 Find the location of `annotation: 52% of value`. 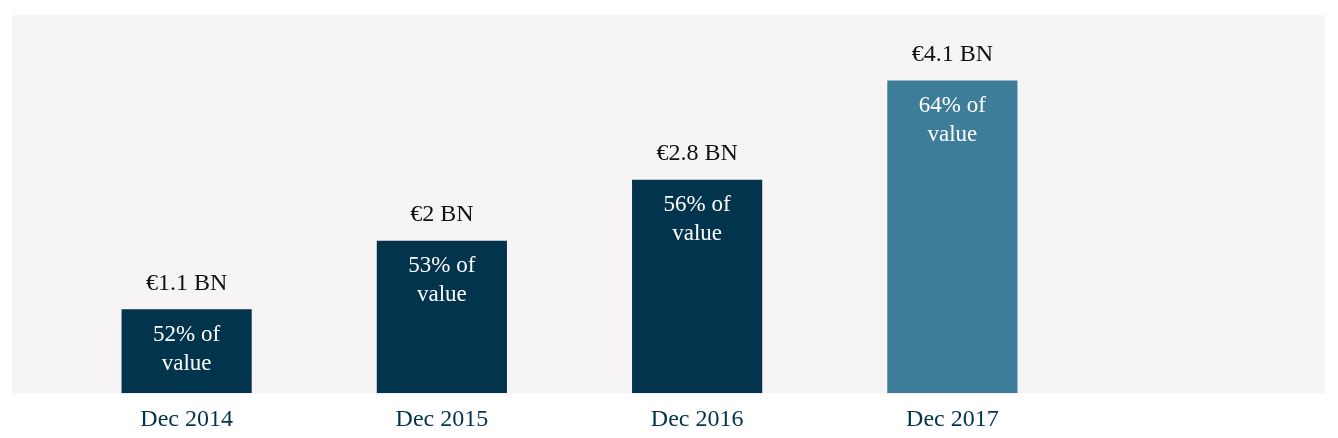

annotation: 52% of value is located at coordinates (187, 347).